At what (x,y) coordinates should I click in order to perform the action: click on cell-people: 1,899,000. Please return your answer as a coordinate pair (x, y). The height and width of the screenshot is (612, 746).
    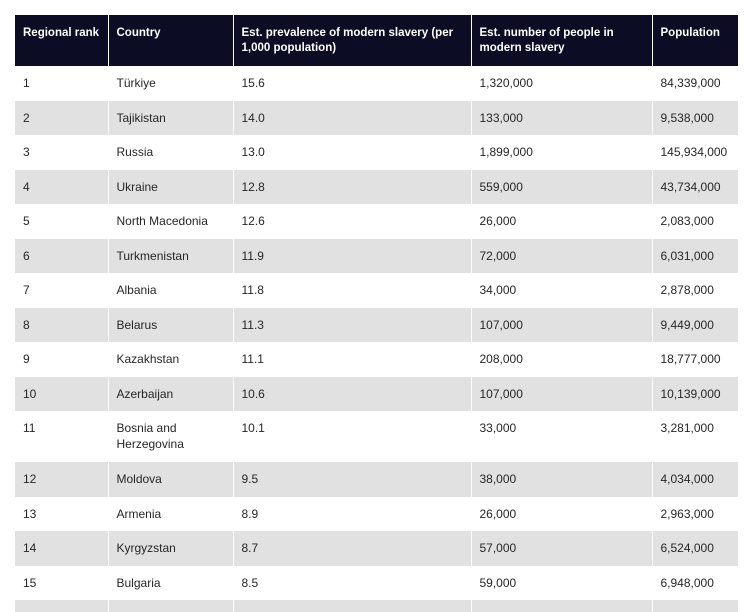
    Looking at the image, I should click on (562, 152).